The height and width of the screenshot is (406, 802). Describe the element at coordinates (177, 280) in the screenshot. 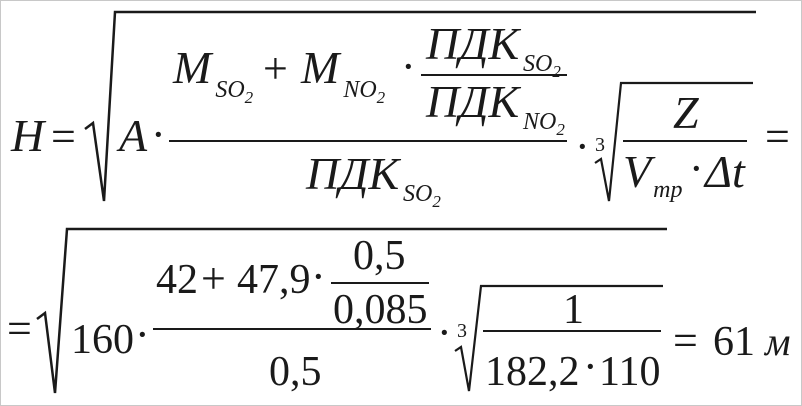

I see `value-m-so2: 42` at that location.